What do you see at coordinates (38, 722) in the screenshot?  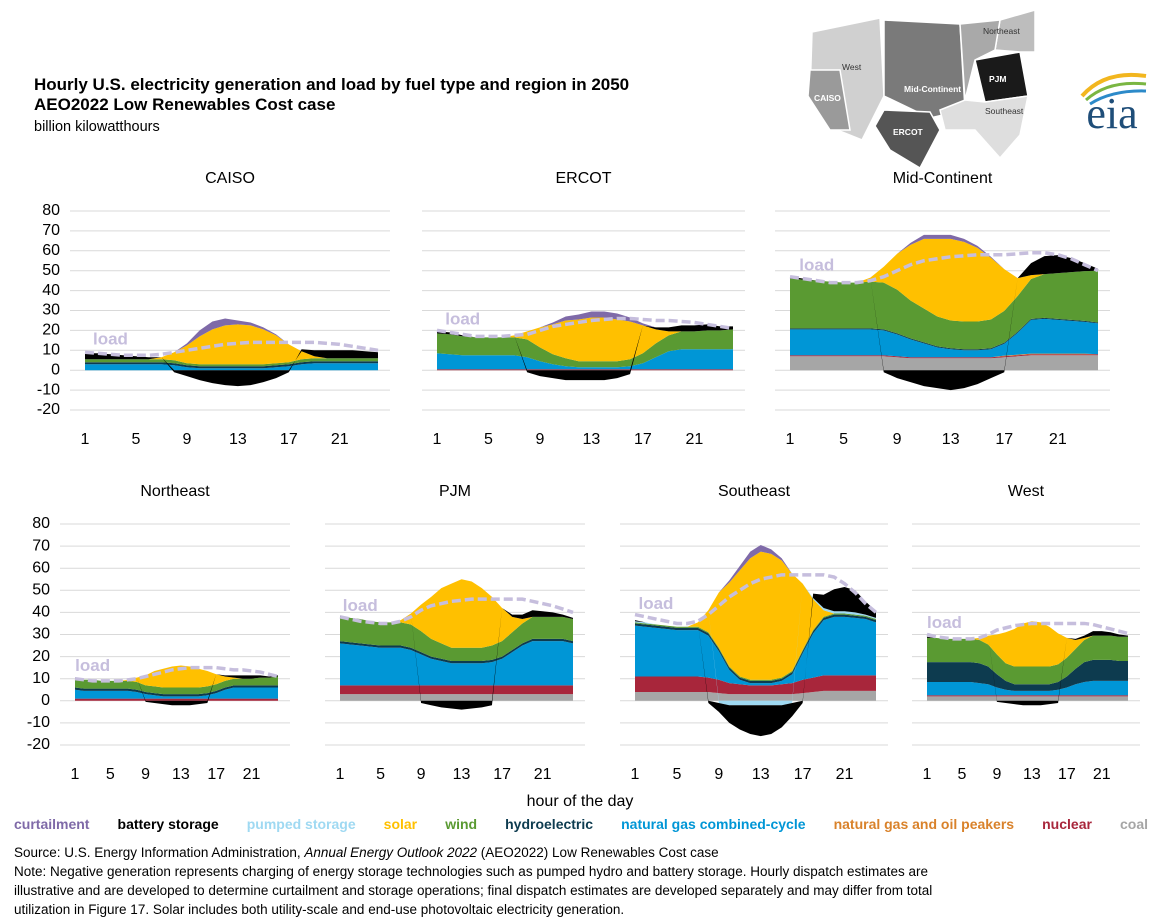 I see `y-tick-label: -10` at bounding box center [38, 722].